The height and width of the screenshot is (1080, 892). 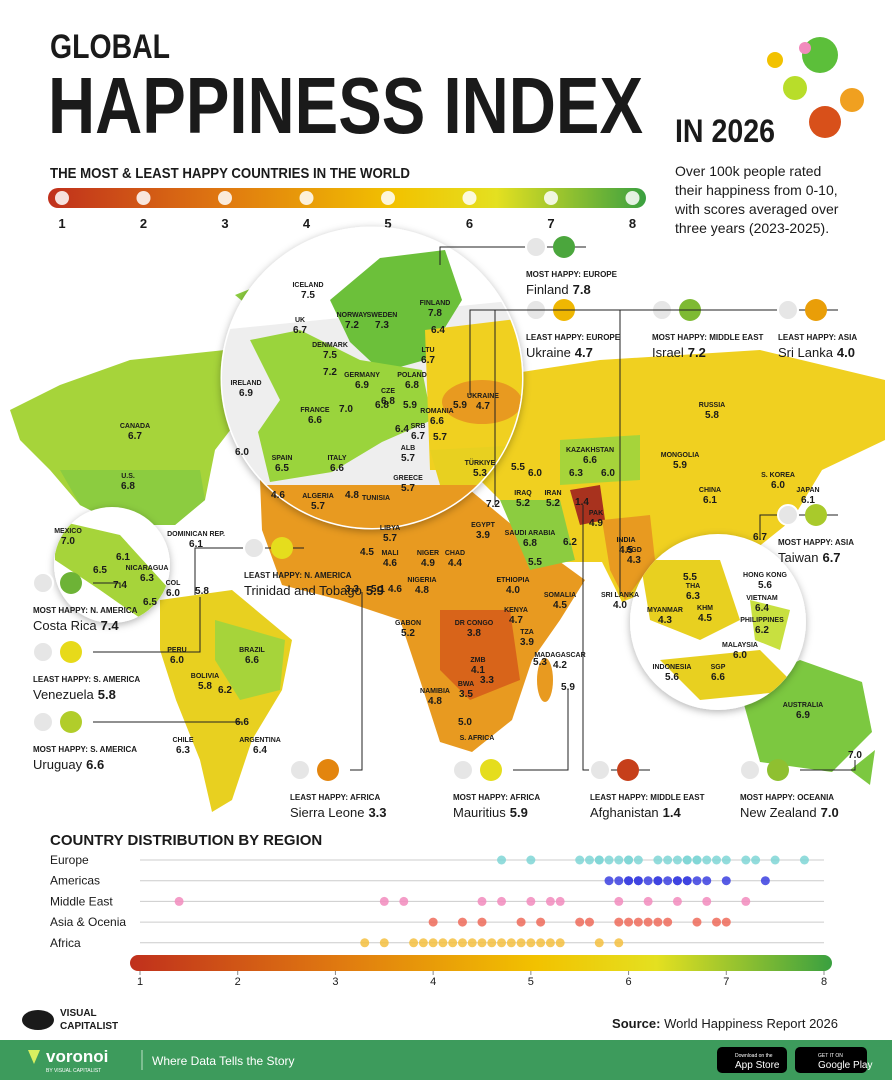 I want to click on country-score: 5.6, so click(x=672, y=677).